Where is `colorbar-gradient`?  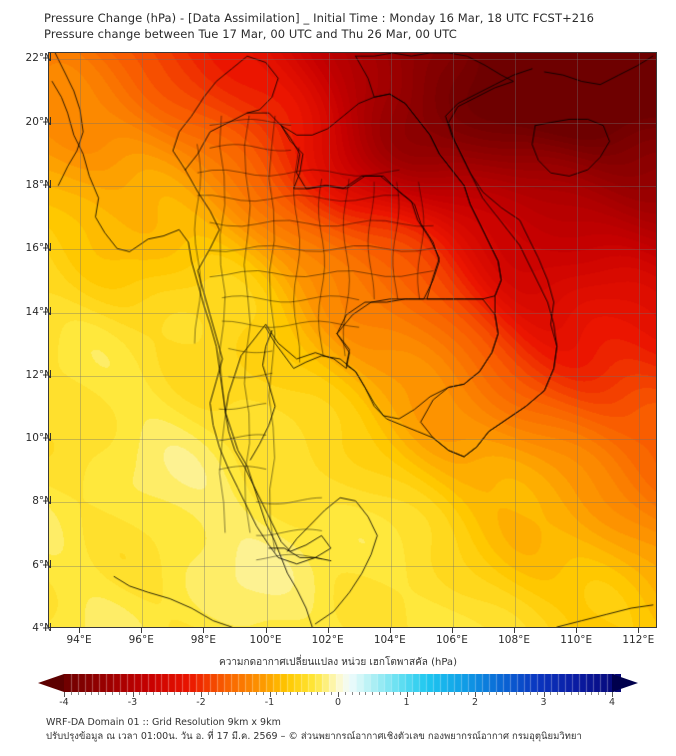
colorbar-gradient is located at coordinates (342, 683).